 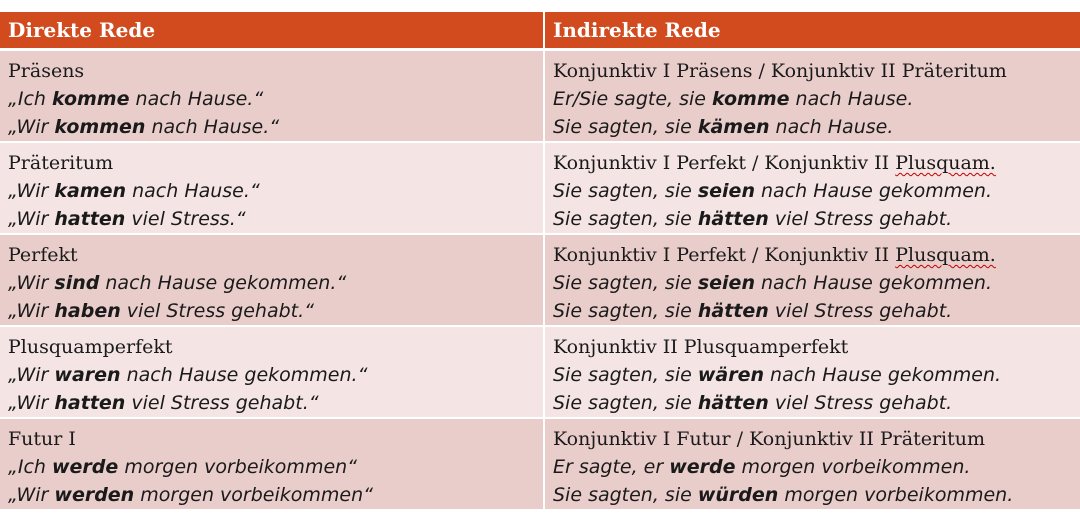 I want to click on tense-label: Konjunktiv II Plusquamperfekt, so click(x=701, y=347).